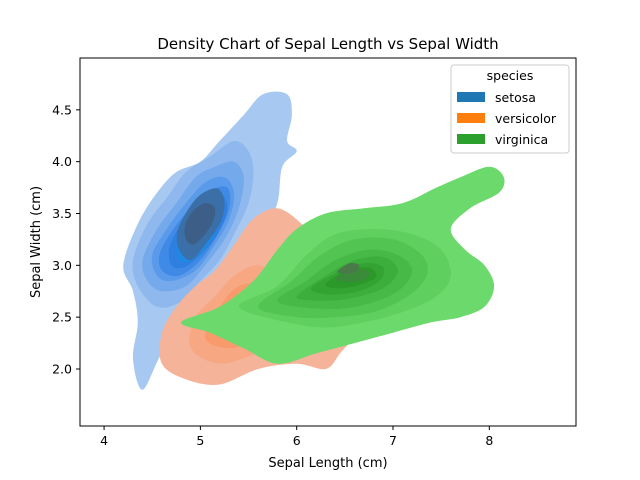 The width and height of the screenshot is (640, 480). What do you see at coordinates (200, 440) in the screenshot?
I see `x-tick-label: 5` at bounding box center [200, 440].